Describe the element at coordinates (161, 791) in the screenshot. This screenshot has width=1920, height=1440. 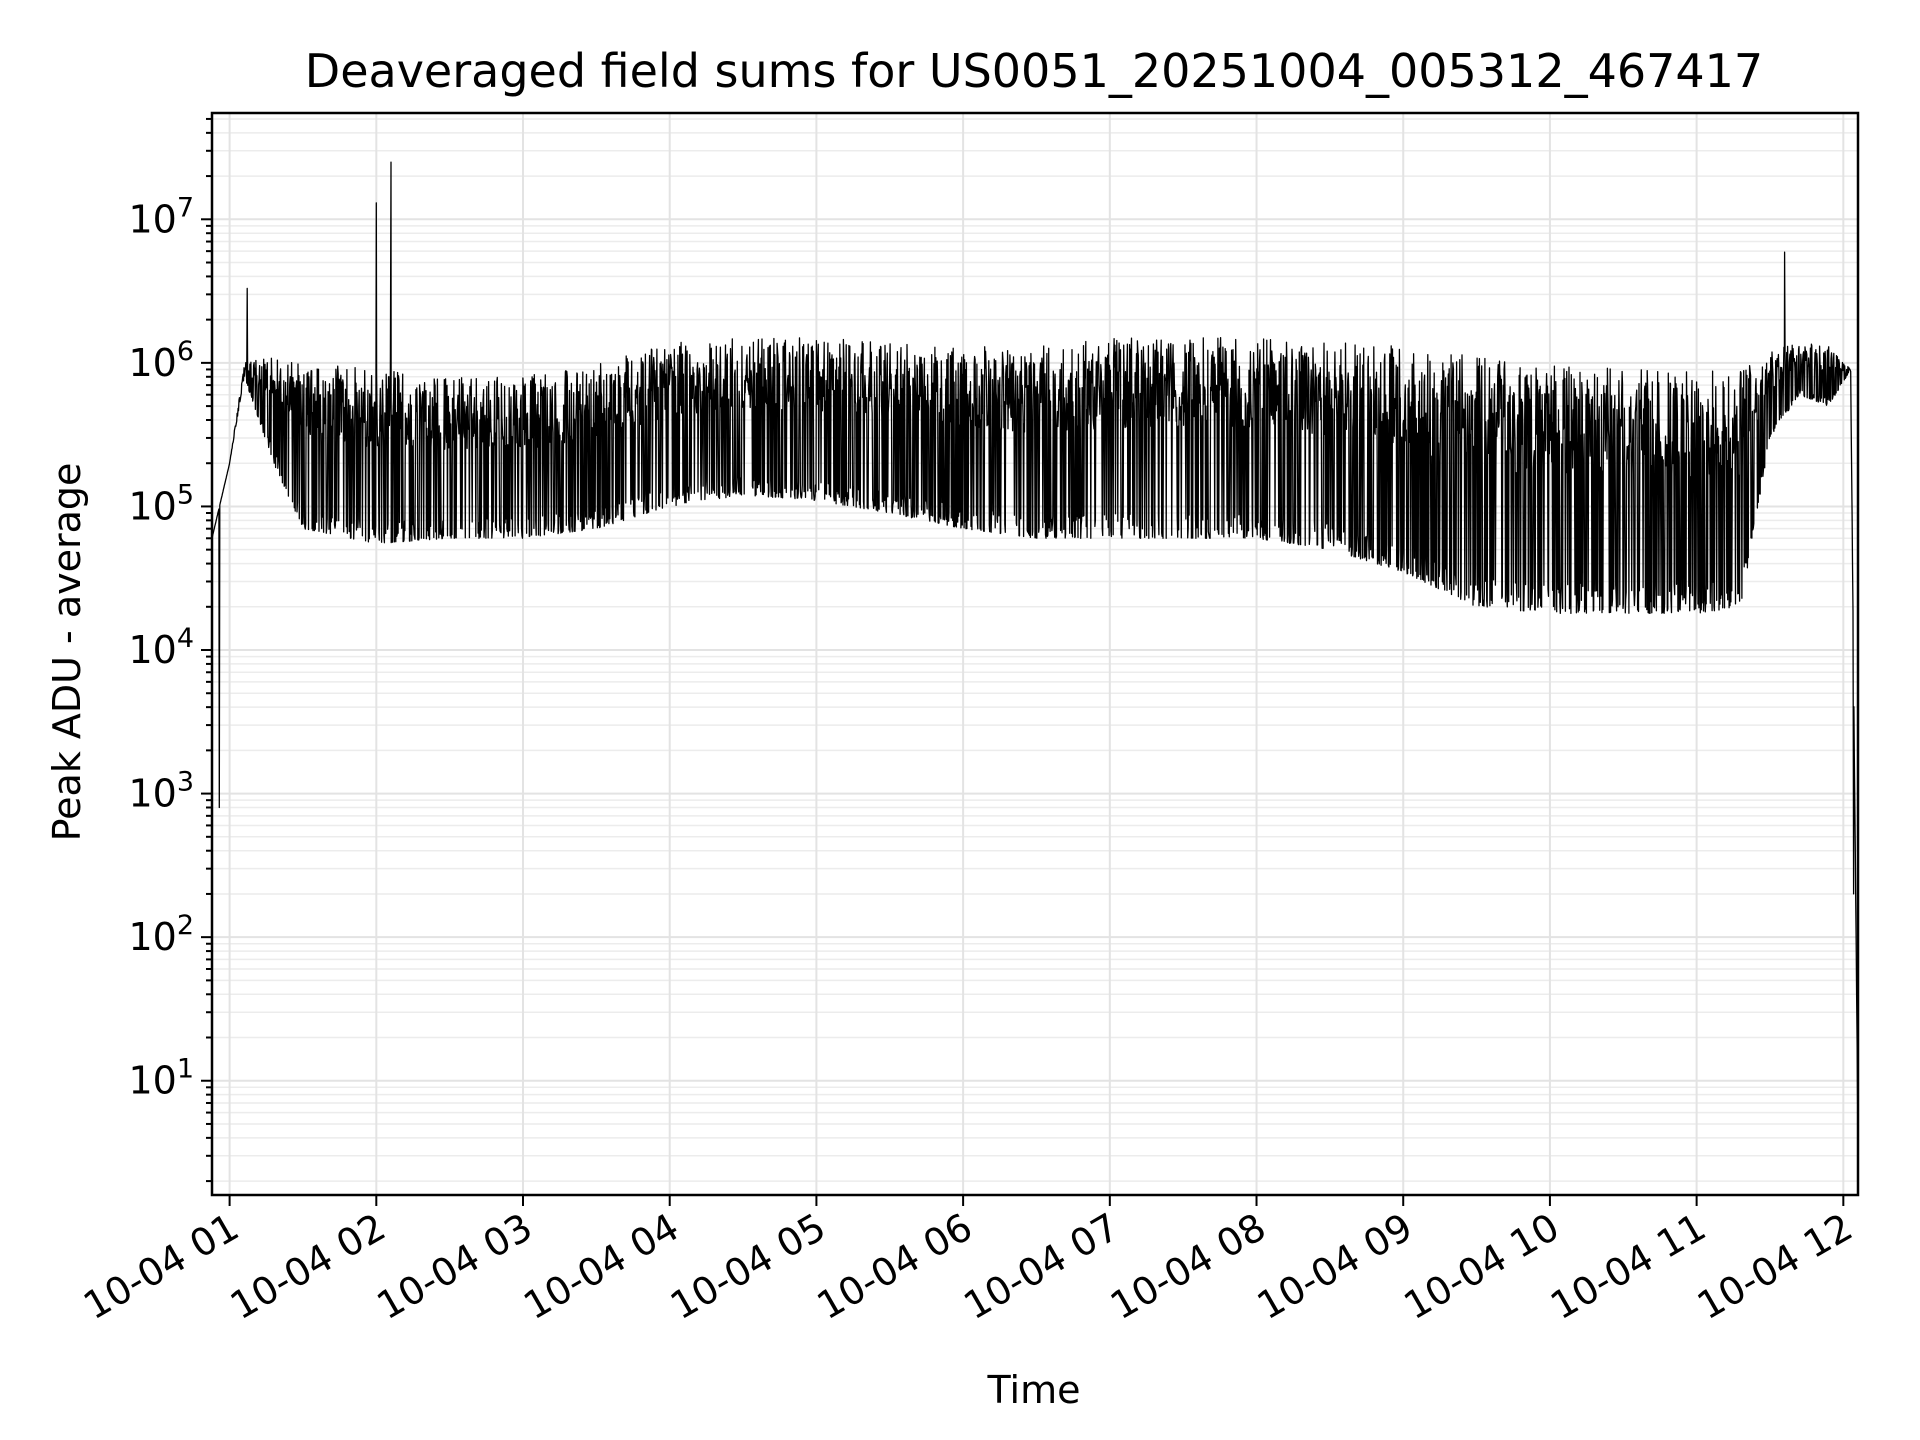
I see `y-tick-label: 103` at that location.